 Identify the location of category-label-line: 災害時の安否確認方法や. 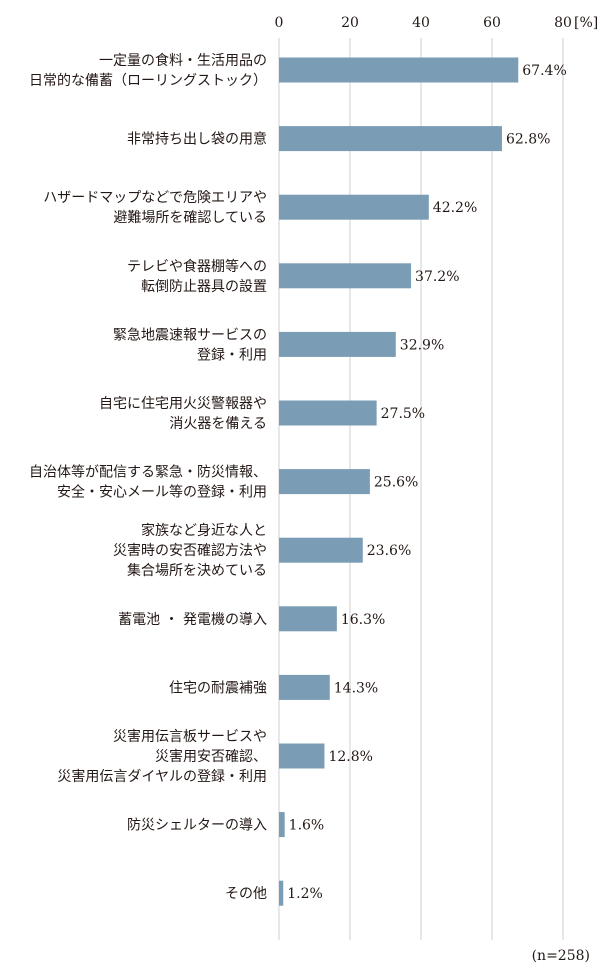
(190, 551).